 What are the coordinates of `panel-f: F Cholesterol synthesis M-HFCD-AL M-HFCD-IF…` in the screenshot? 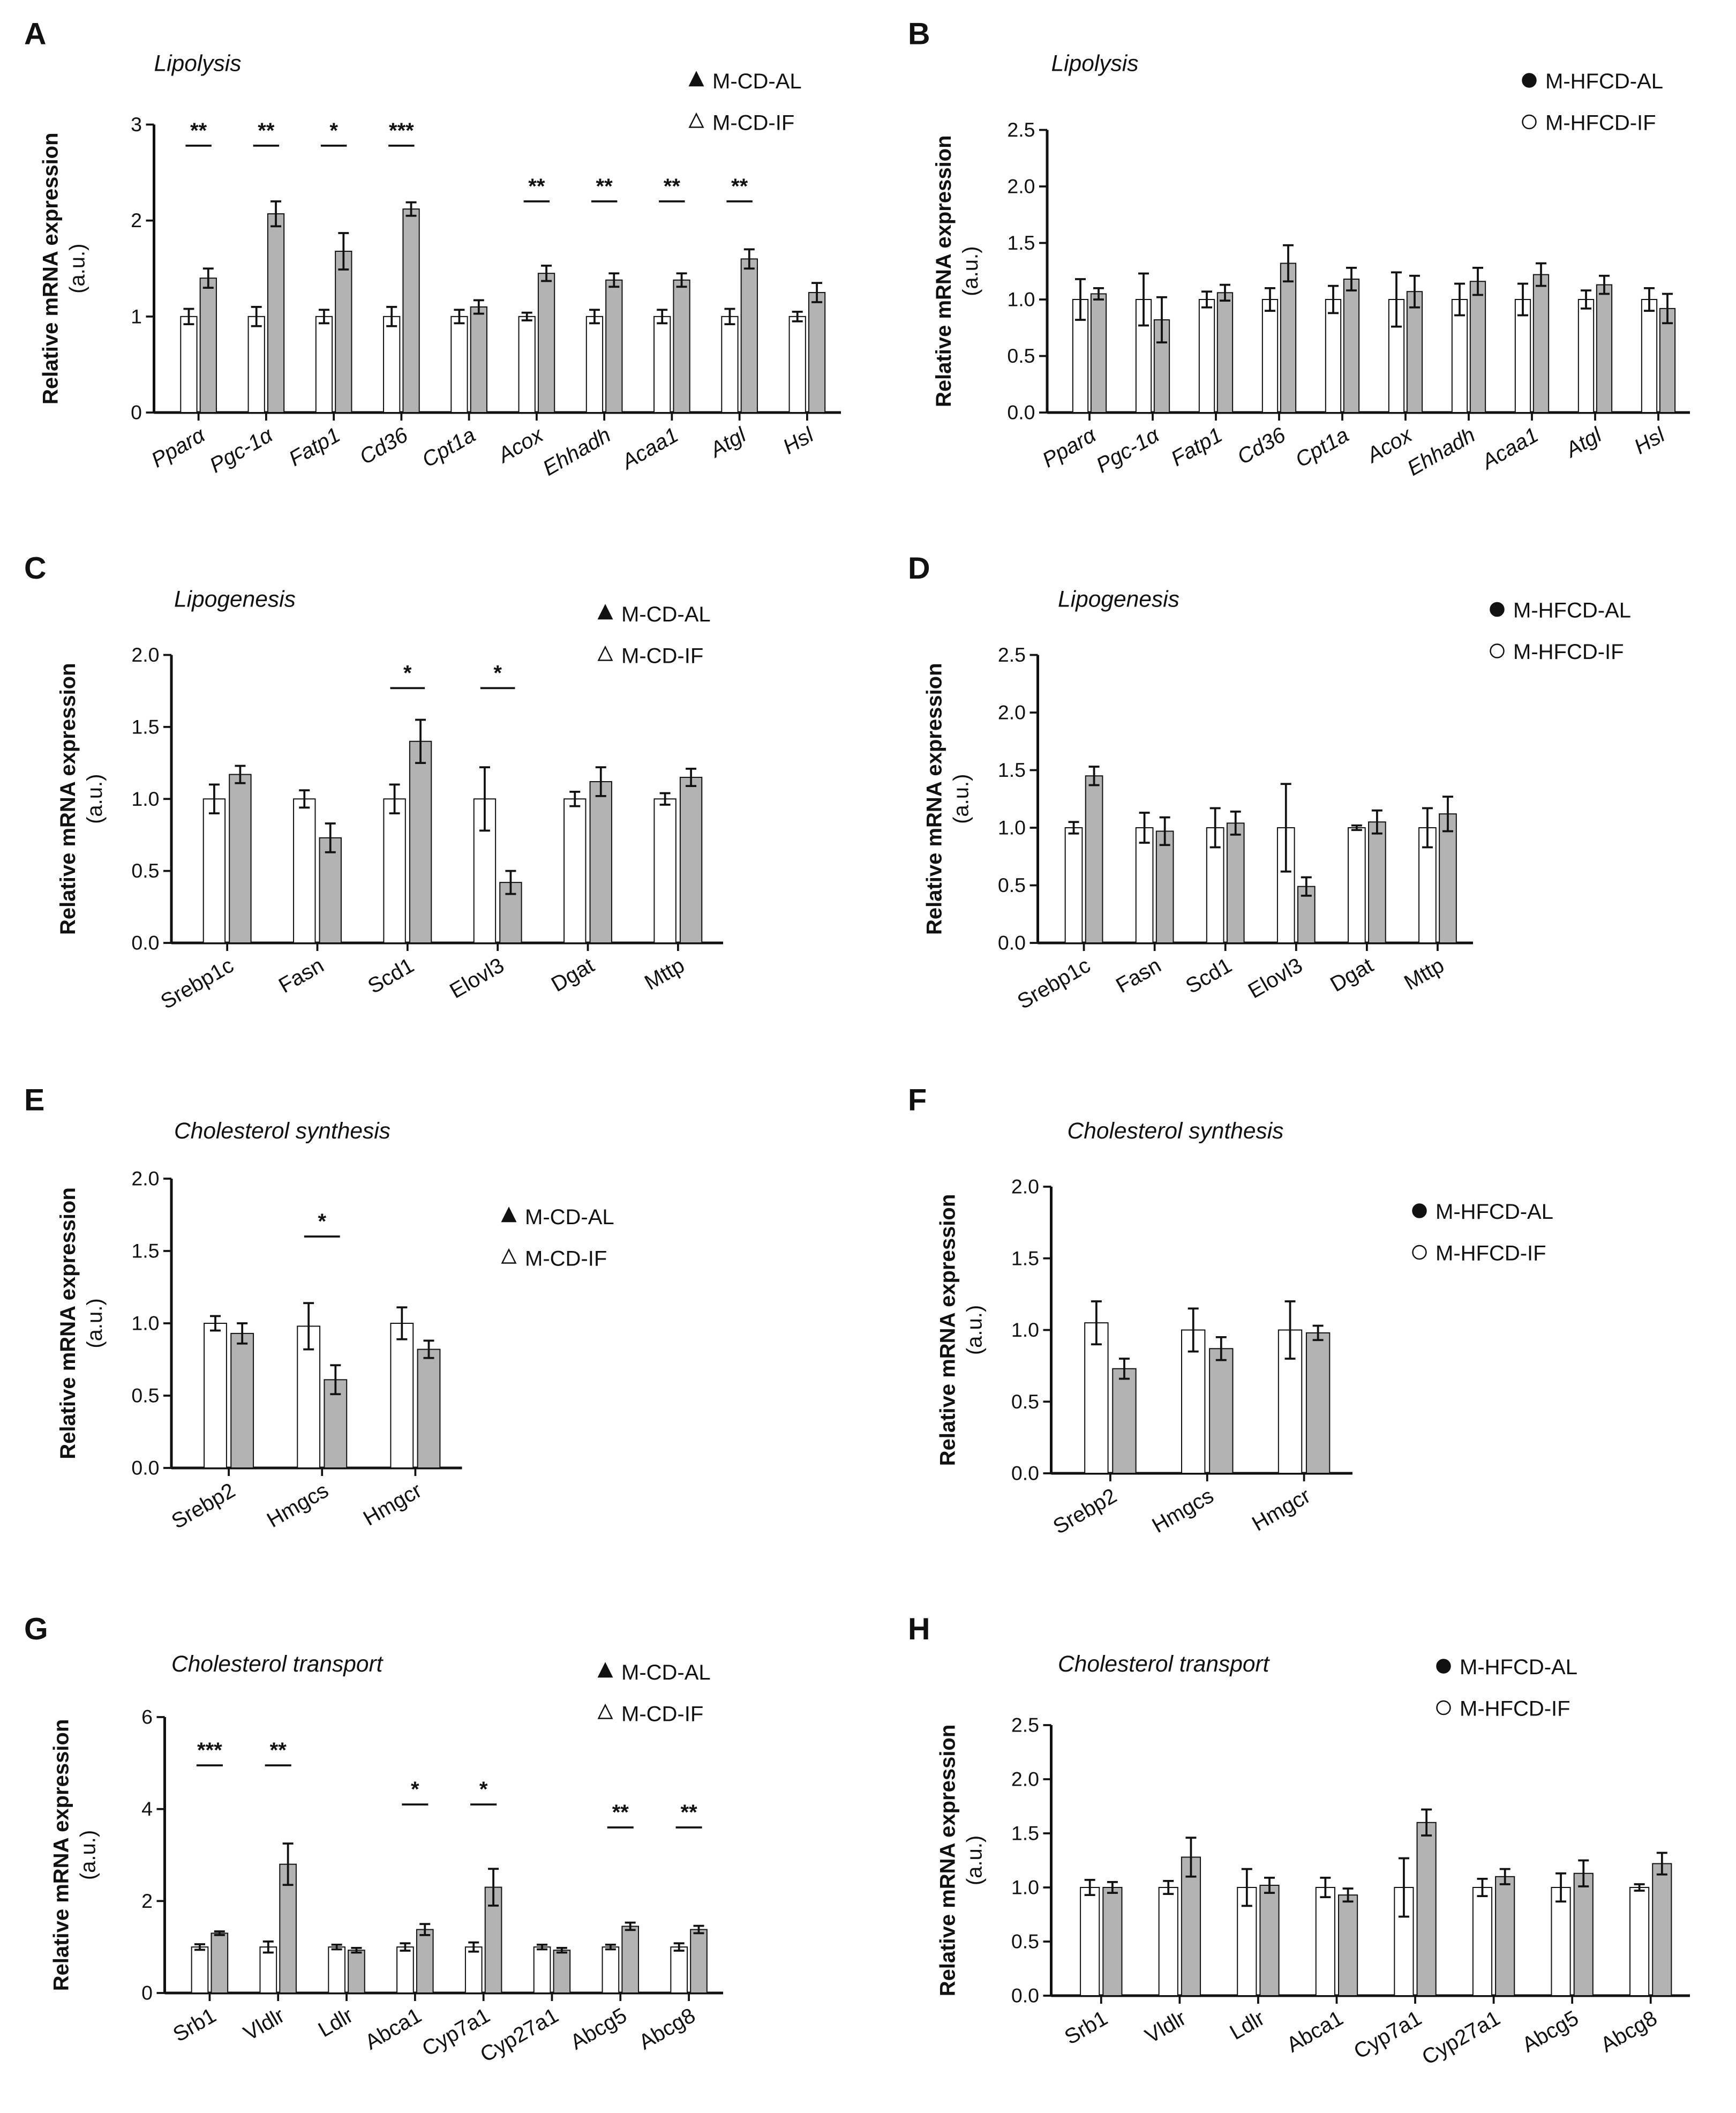 It's located at (1231, 1311).